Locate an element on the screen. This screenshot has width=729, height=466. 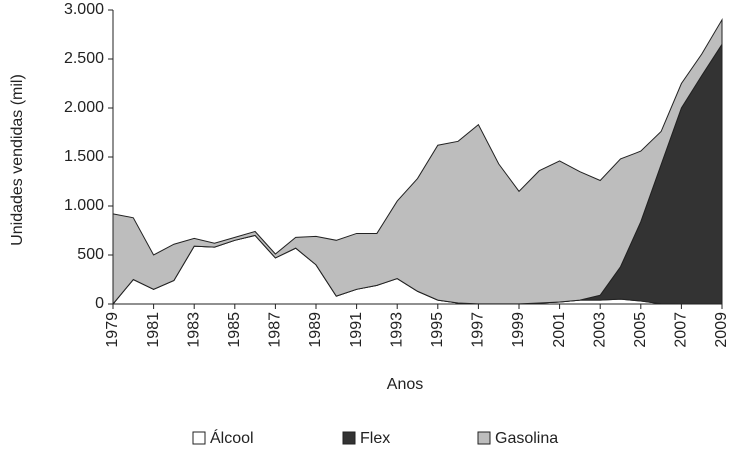
x-tick-label: 2005 is located at coordinates (640, 330).